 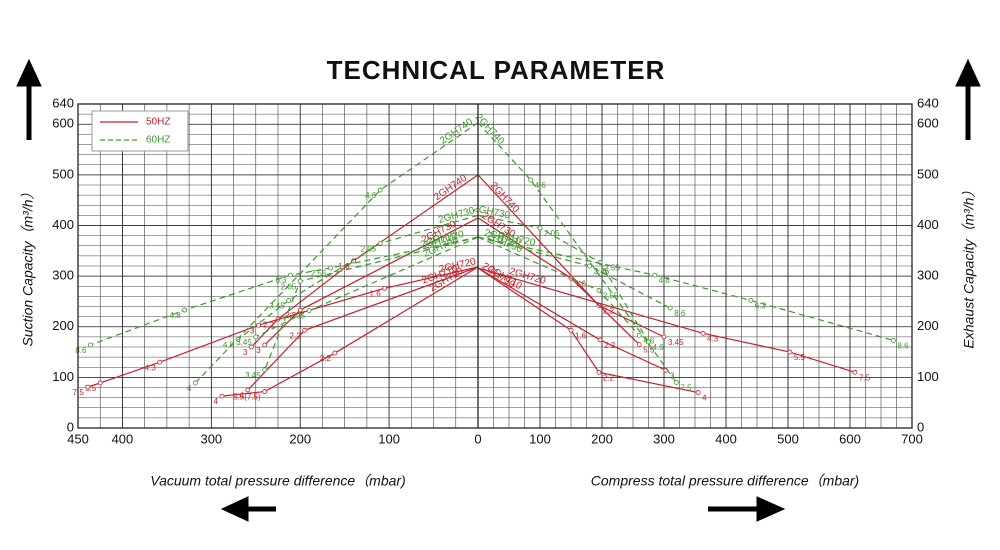 What do you see at coordinates (140, 131) in the screenshot?
I see `legend: 50HZ 60HZ` at bounding box center [140, 131].